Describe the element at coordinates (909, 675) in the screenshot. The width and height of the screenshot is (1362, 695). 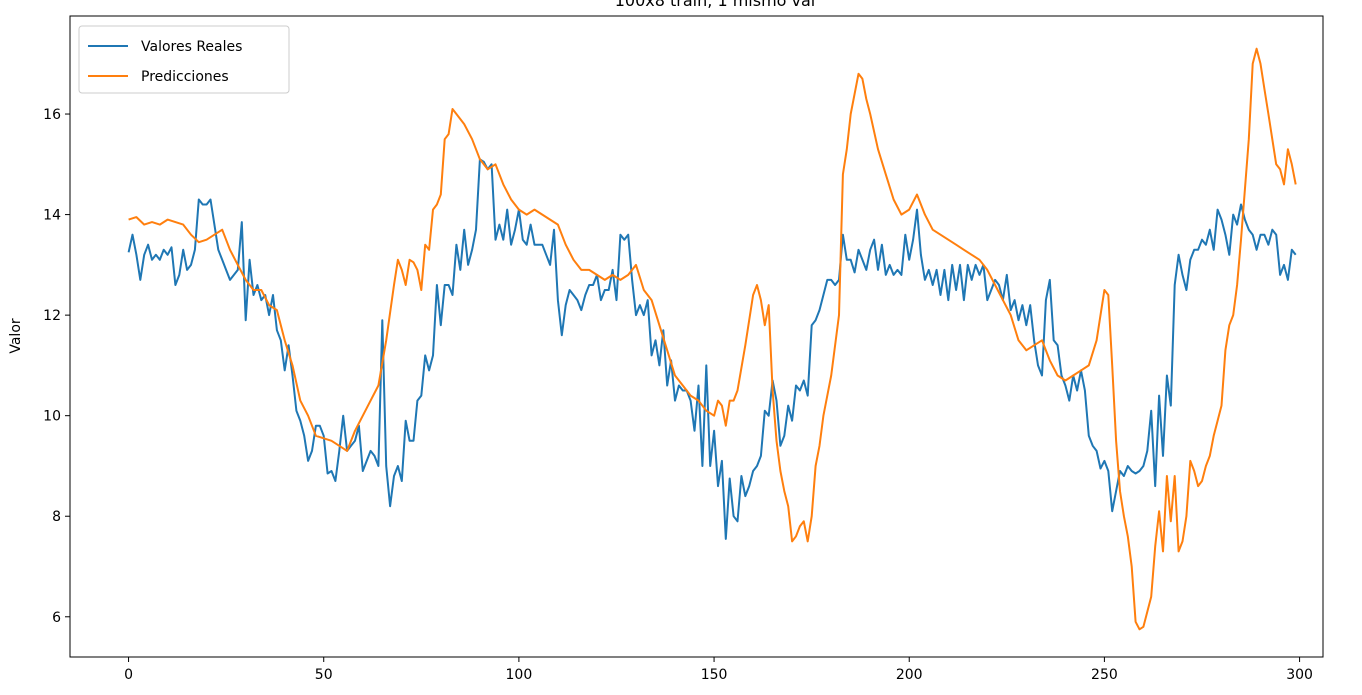
I see `x-tick-label: 200` at that location.